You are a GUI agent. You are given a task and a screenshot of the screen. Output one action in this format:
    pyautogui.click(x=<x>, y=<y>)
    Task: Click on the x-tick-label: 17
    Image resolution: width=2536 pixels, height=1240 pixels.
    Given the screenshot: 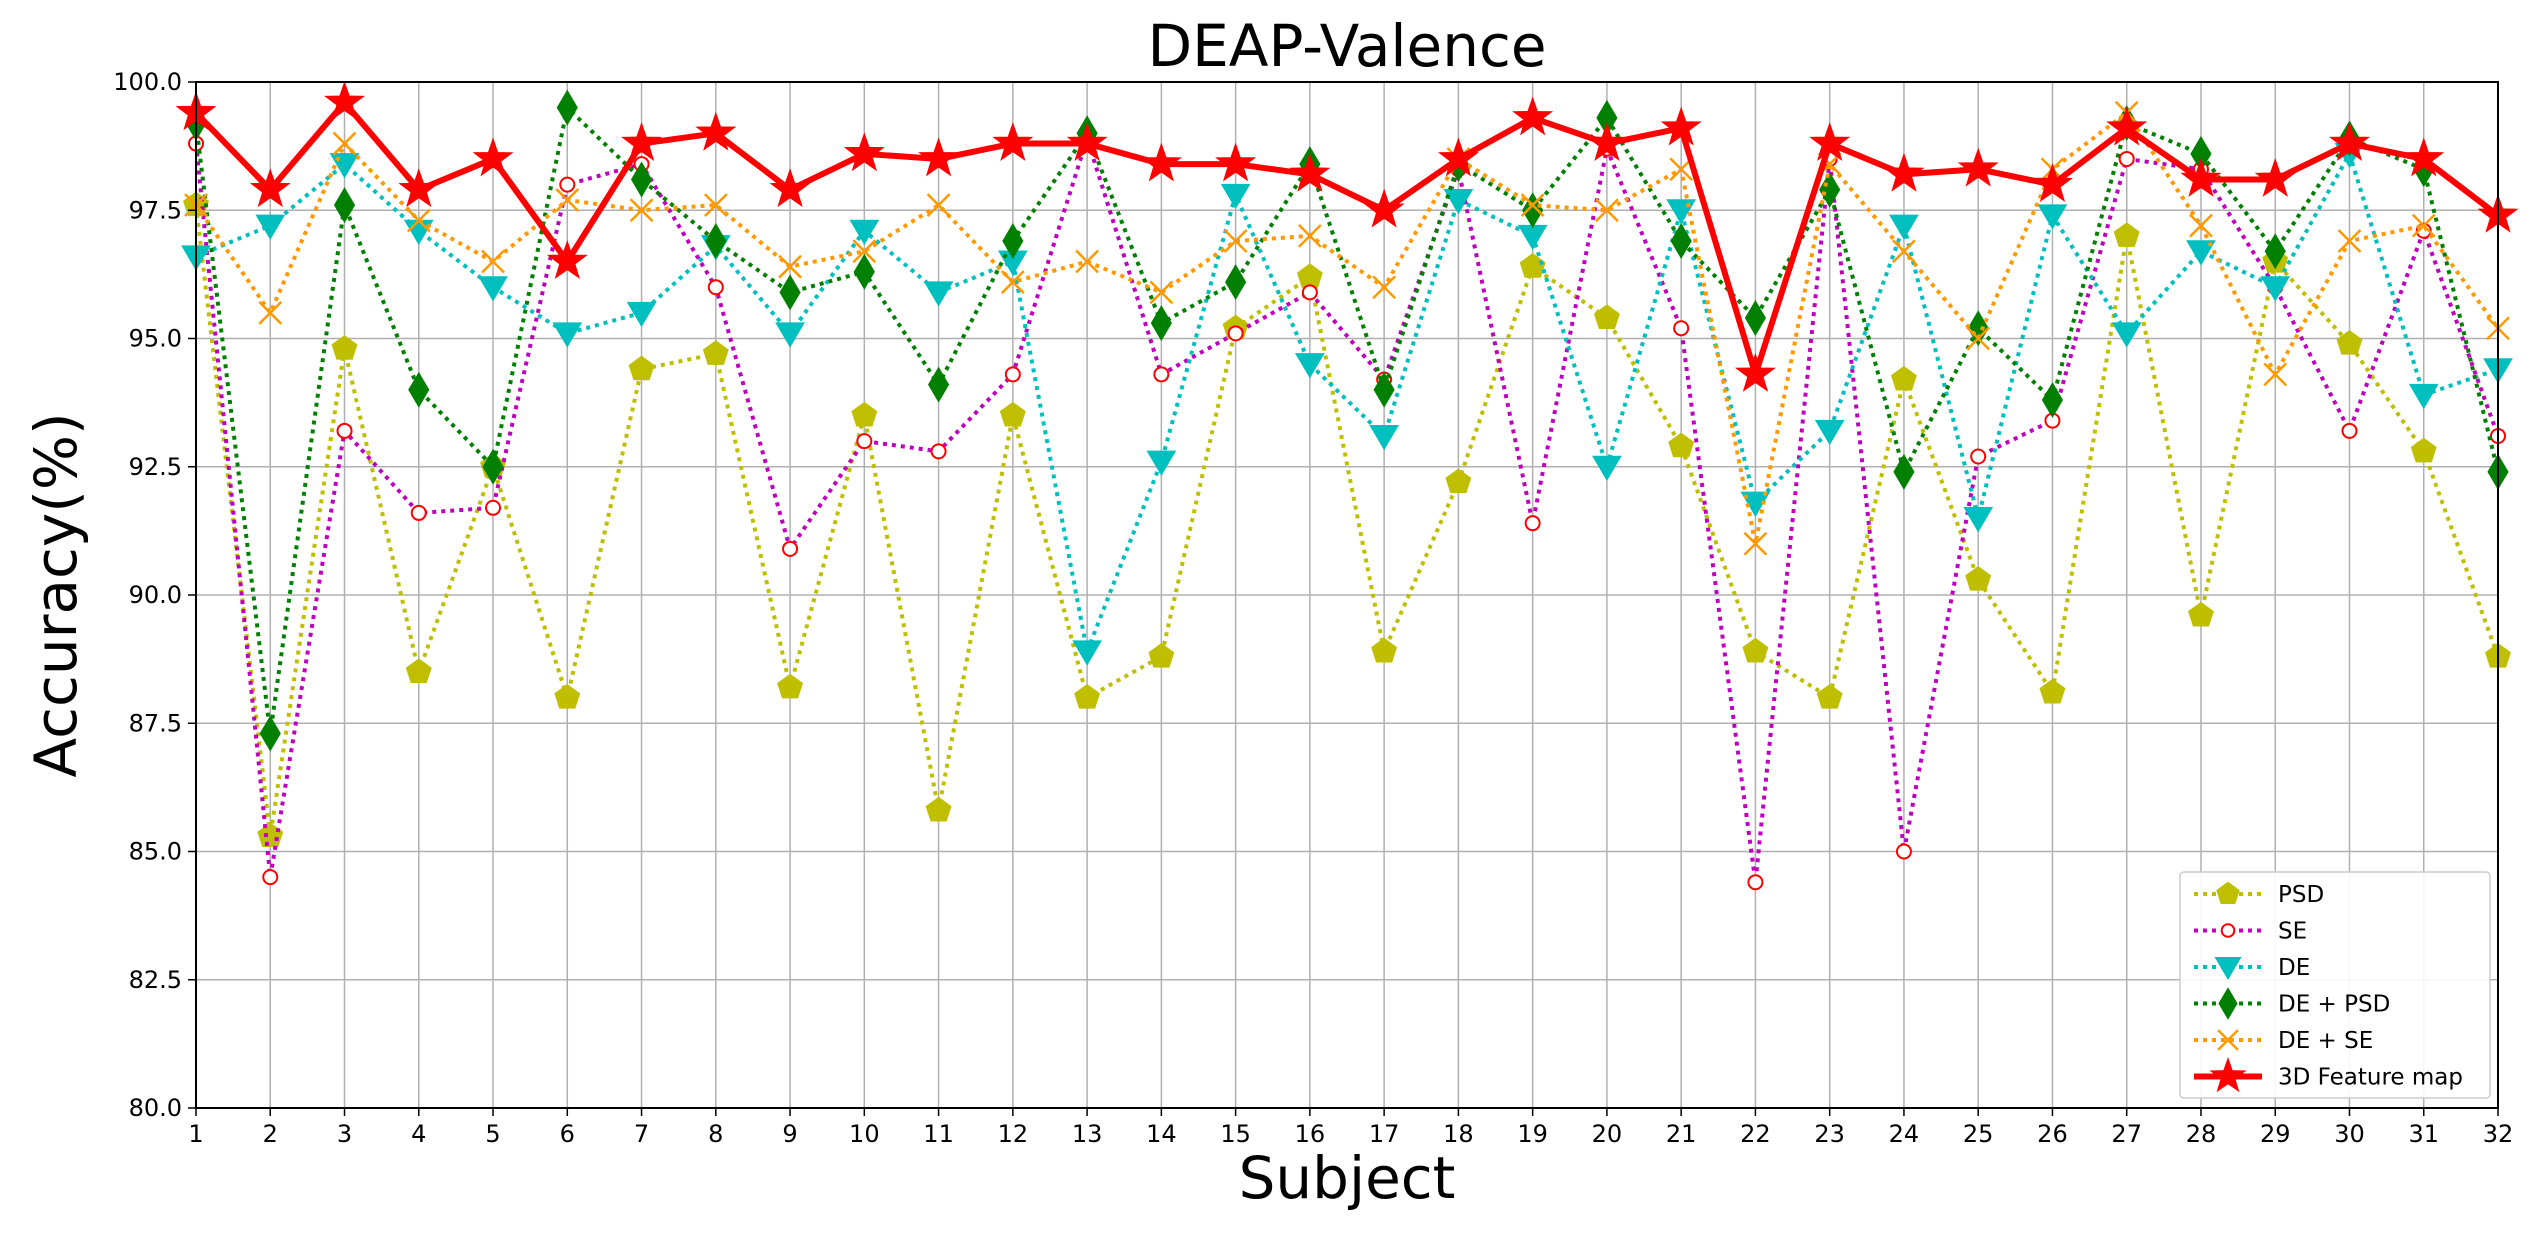 What is the action you would take?
    pyautogui.click(x=1384, y=1134)
    